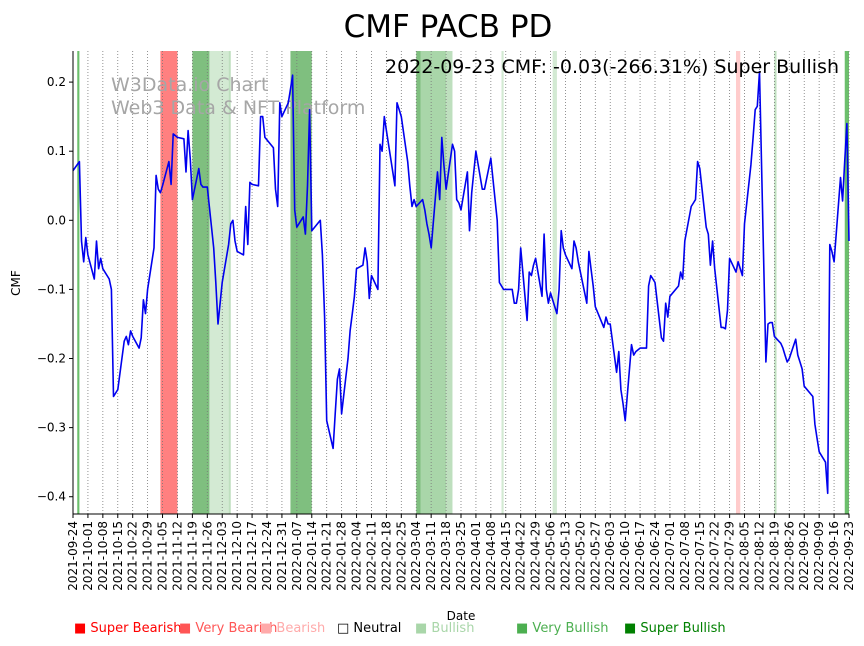  I want to click on x-tick-label: 2021-12-03, so click(222, 556).